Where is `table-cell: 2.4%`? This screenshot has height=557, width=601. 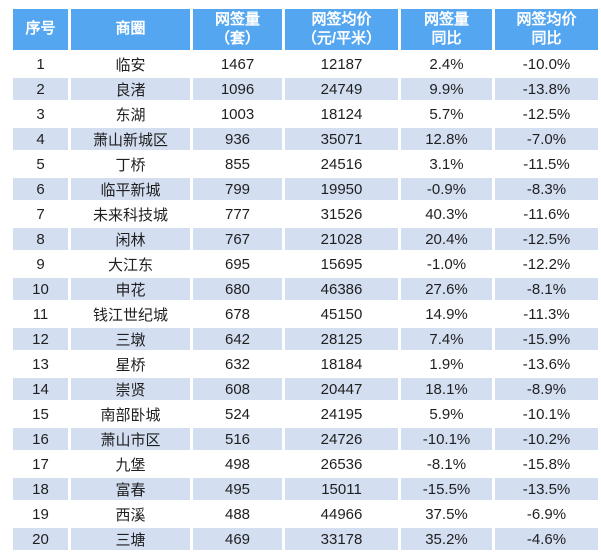 table-cell: 2.4% is located at coordinates (446, 64).